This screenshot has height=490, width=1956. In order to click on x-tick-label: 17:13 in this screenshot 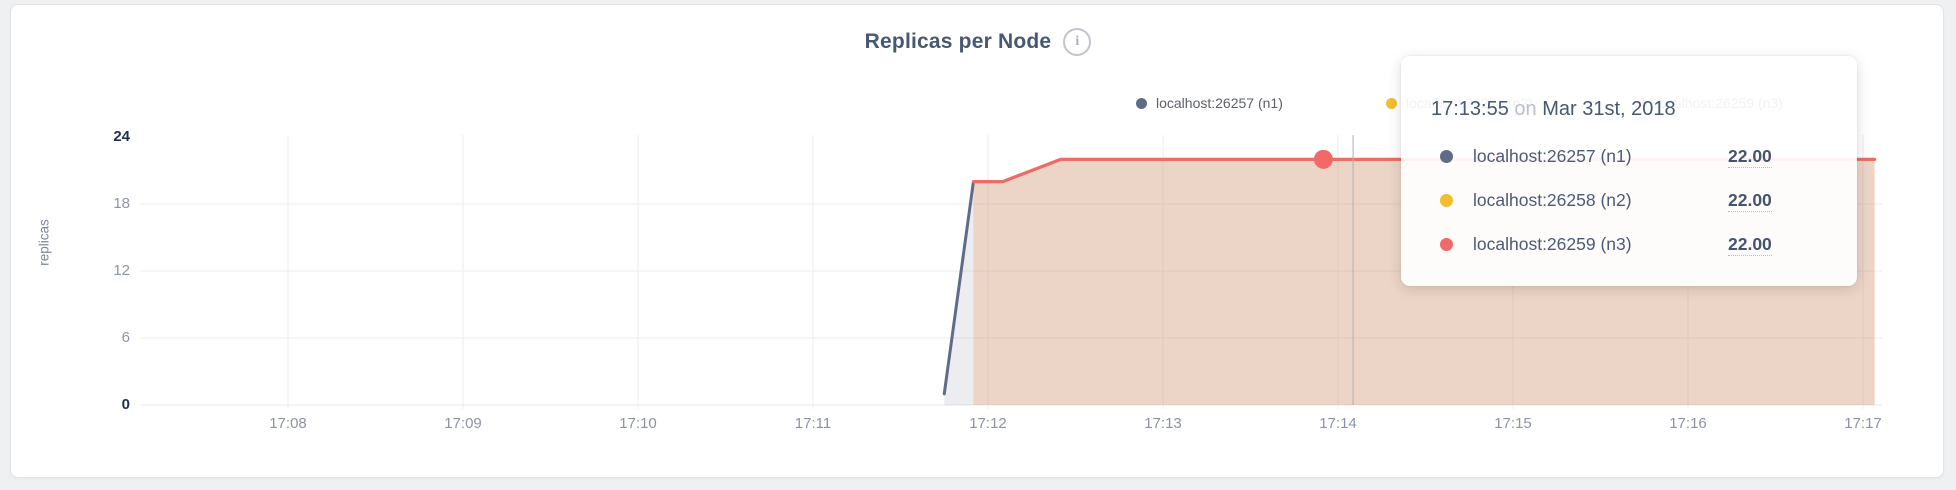, I will do `click(1163, 423)`.